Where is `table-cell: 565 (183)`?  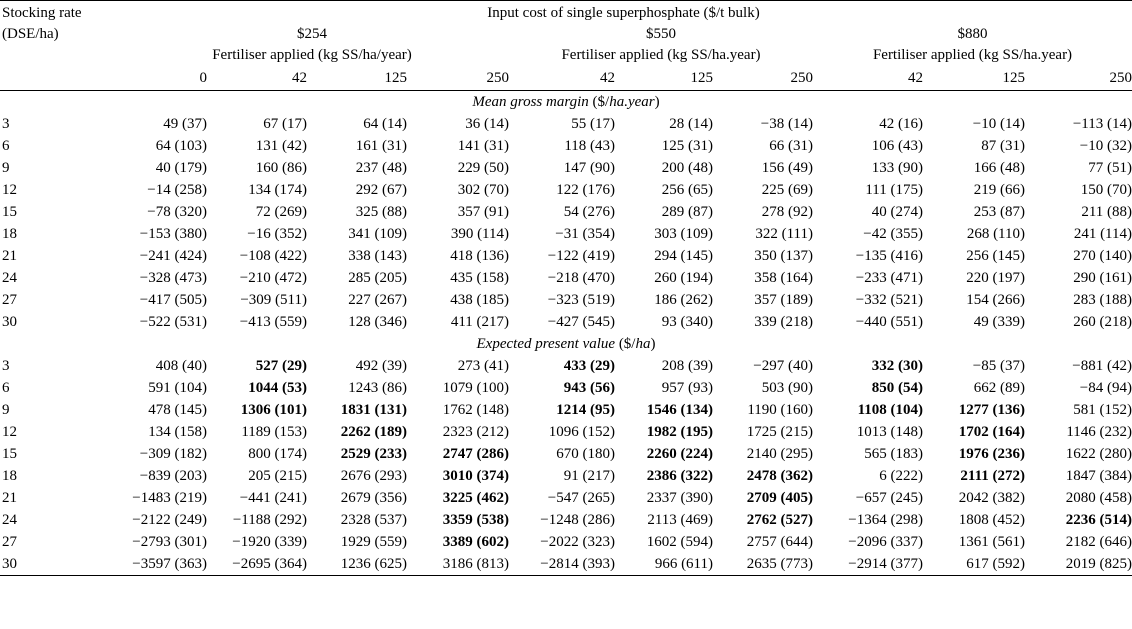
table-cell: 565 (183) is located at coordinates (893, 453).